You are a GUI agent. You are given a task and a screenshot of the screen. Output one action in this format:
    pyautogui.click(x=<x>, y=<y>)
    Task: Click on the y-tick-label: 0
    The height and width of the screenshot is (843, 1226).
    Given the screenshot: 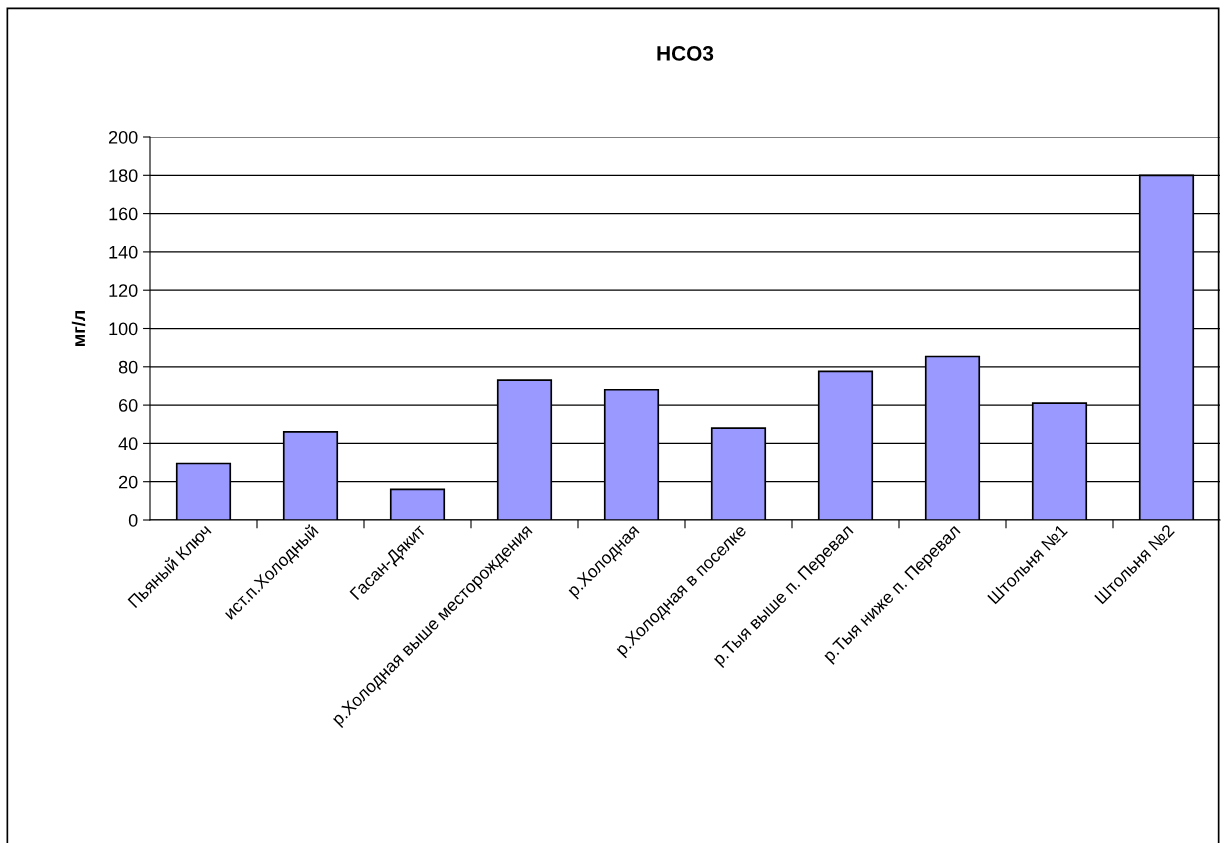 What is the action you would take?
    pyautogui.click(x=133, y=520)
    